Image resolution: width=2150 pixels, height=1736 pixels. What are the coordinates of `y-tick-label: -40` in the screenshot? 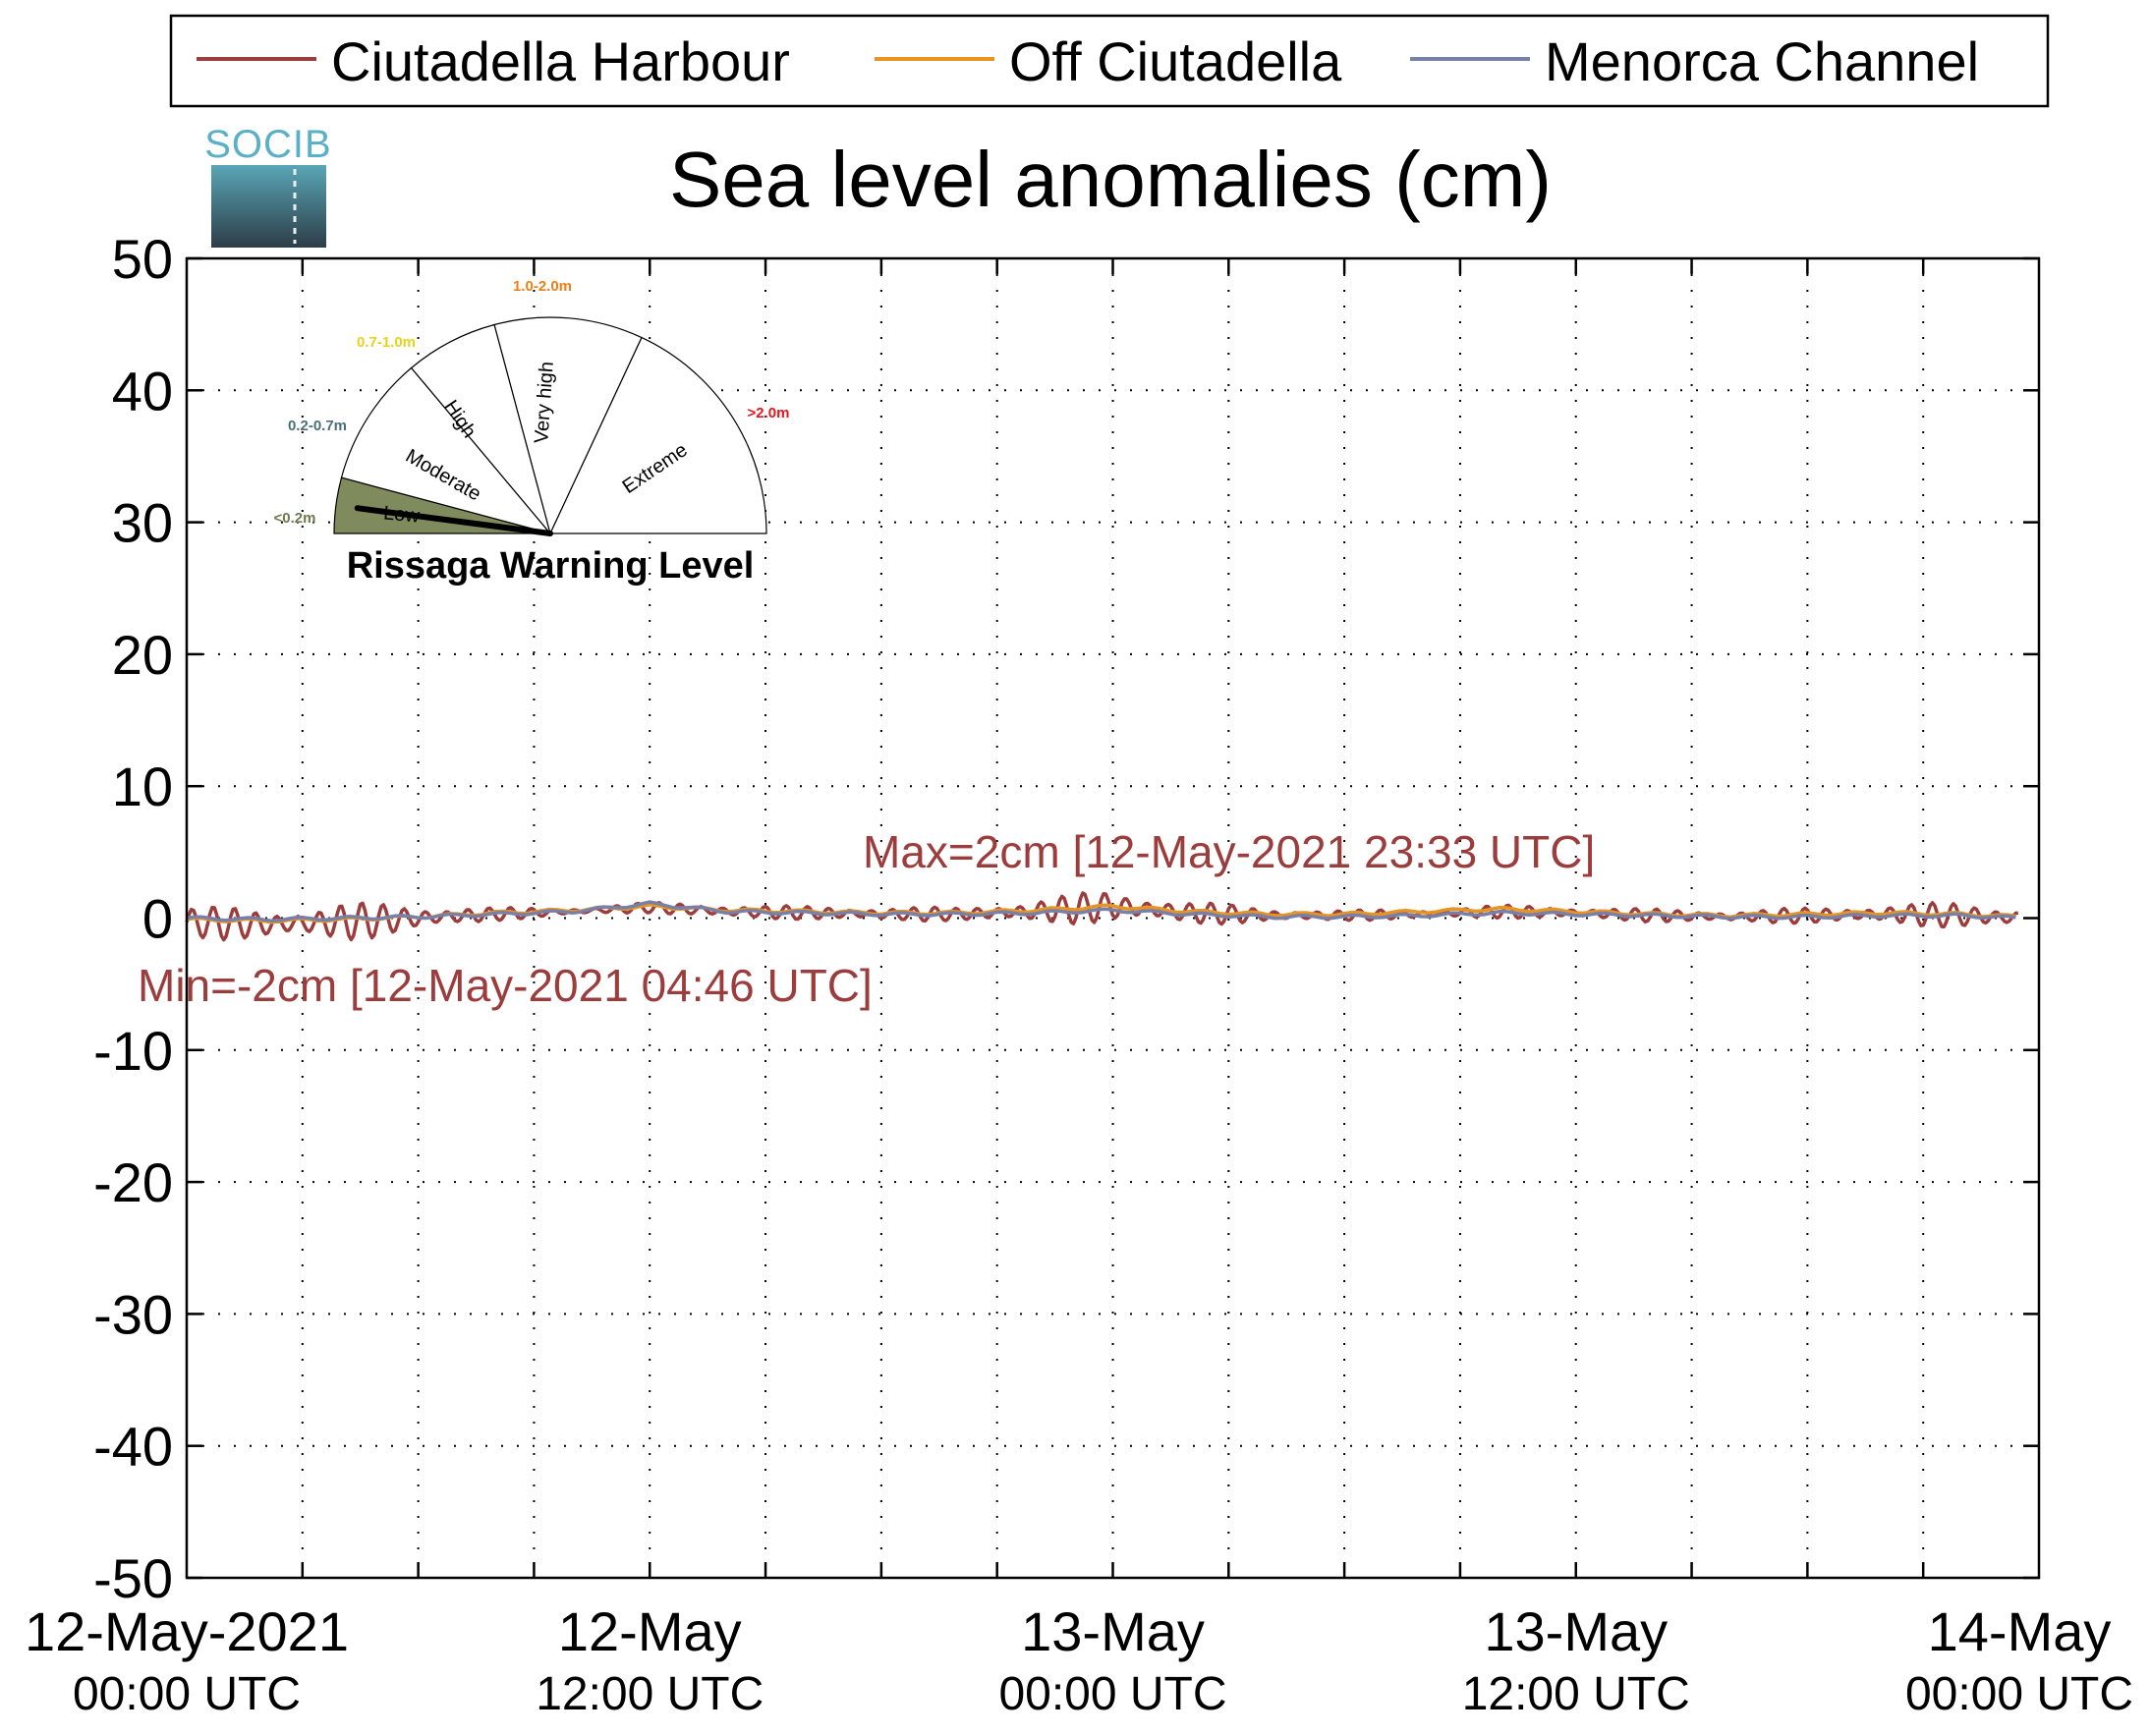 It's located at (133, 1447).